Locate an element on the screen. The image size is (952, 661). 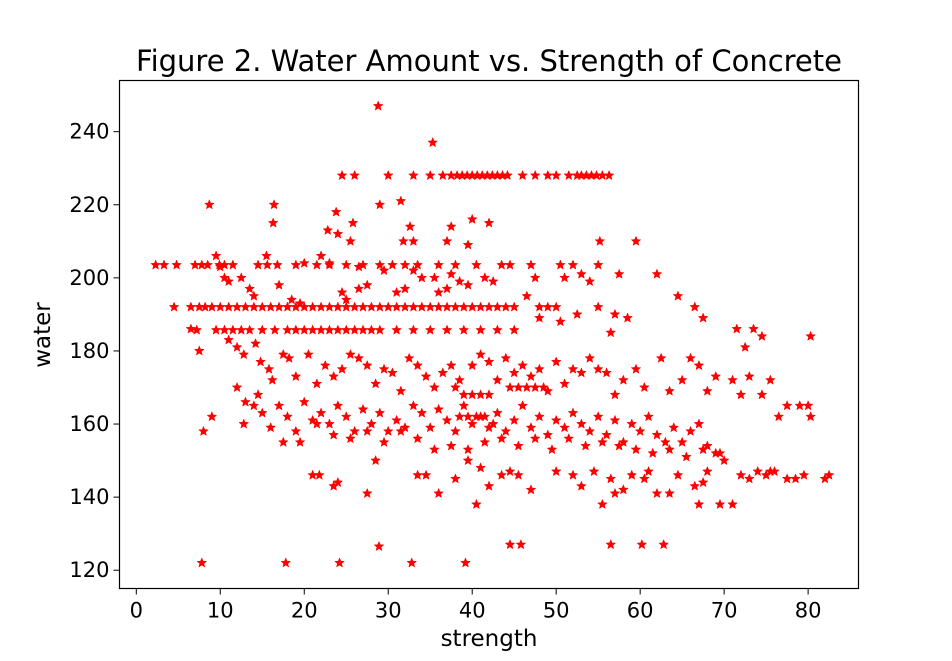
x-tick-label: 40 is located at coordinates (472, 611).